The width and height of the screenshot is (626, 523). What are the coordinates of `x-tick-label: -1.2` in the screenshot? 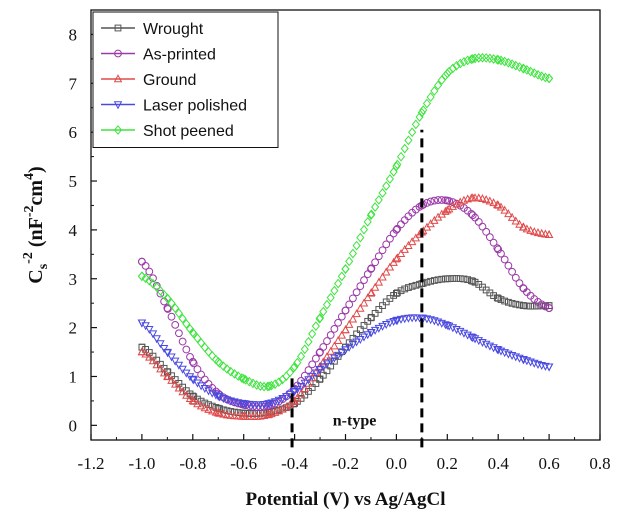 It's located at (91, 463).